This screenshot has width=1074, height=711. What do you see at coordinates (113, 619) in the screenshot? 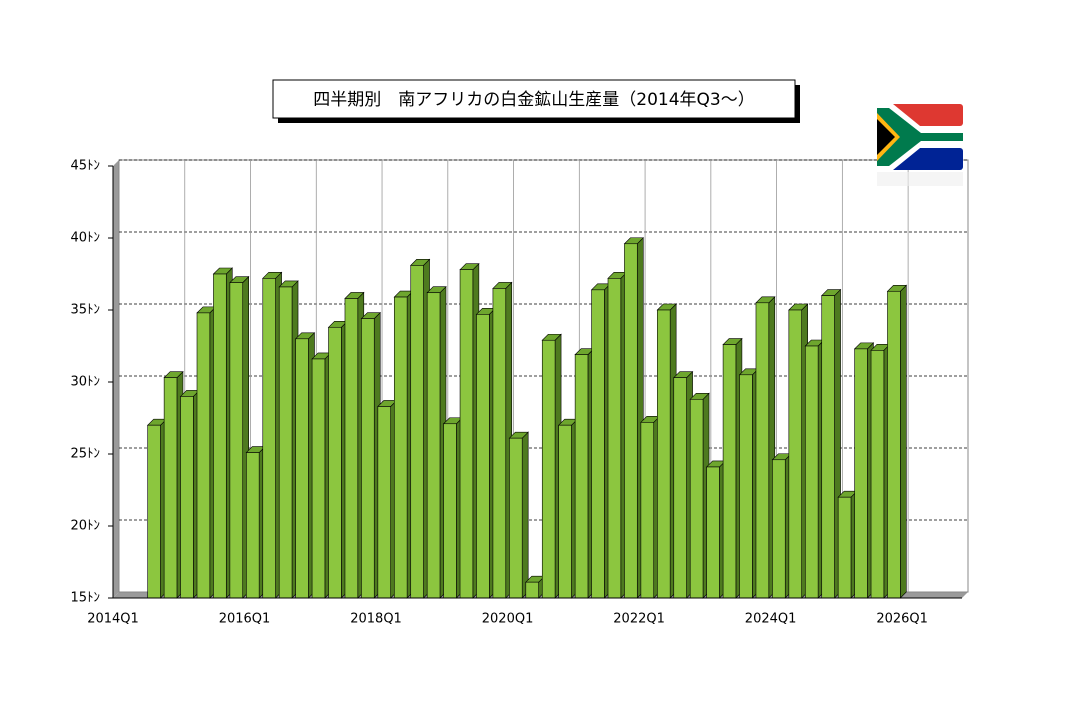
I see `x-tick-label: 2014Q1` at bounding box center [113, 619].